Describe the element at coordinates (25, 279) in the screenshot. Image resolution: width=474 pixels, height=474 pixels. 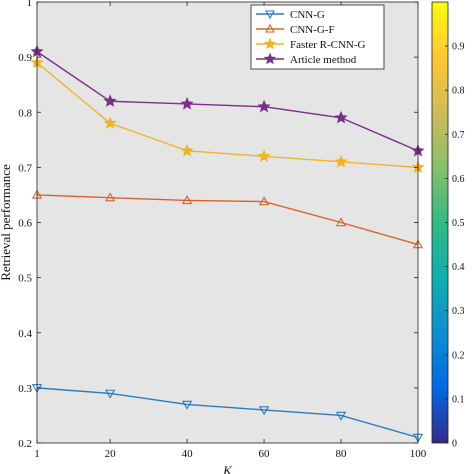
I see `y-tick-label: 0.5` at that location.